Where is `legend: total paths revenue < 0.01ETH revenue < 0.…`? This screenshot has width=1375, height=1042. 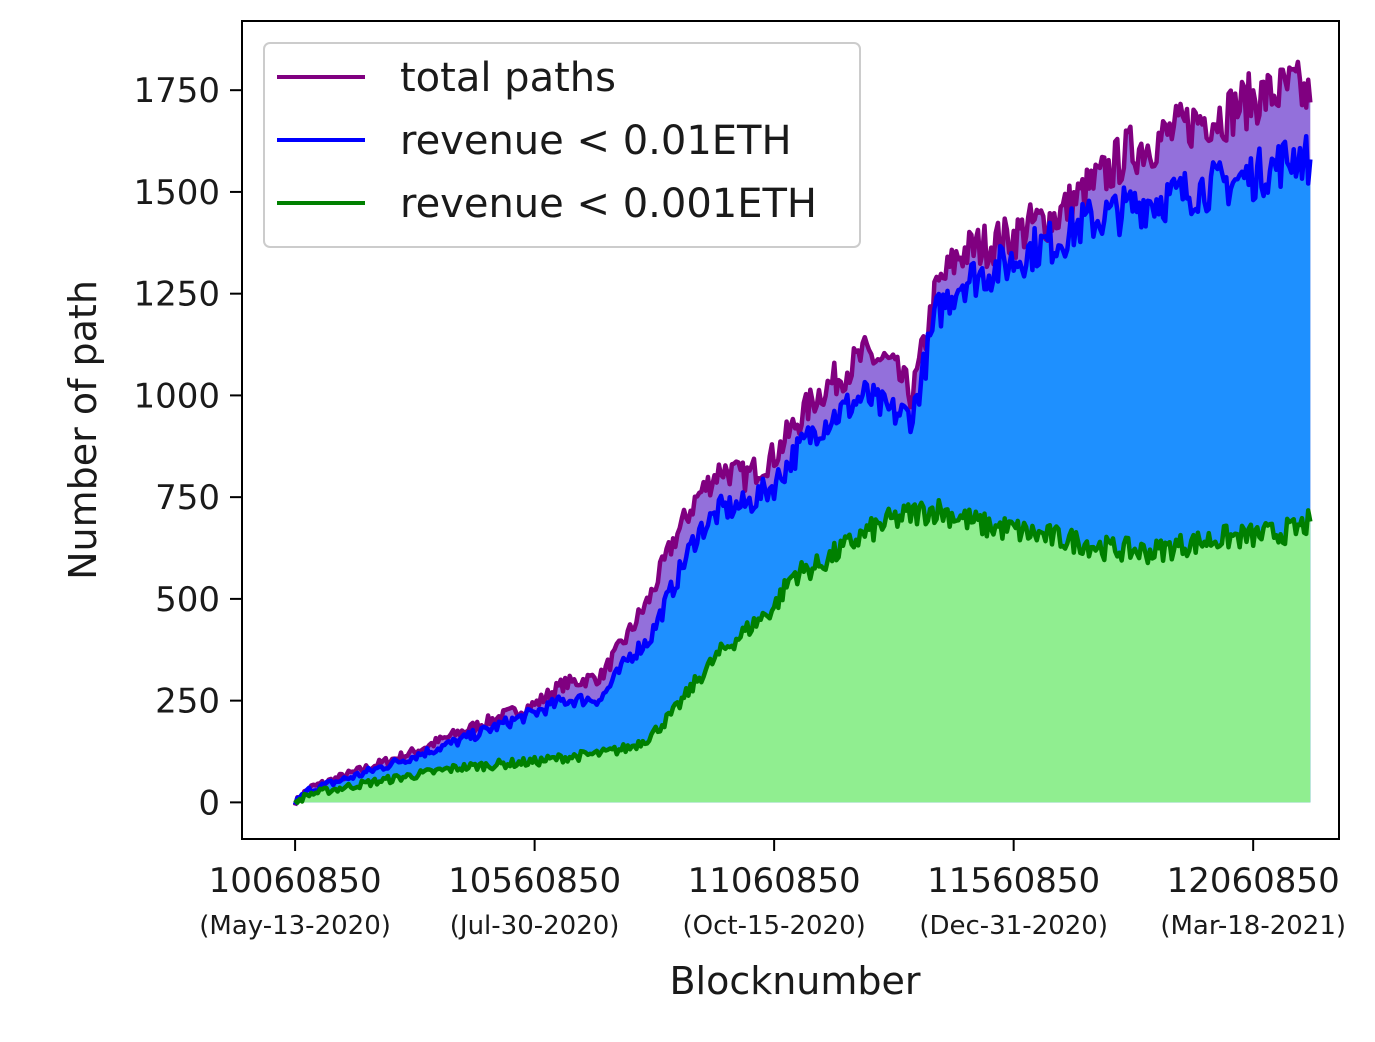
legend: total paths revenue < 0.01ETH revenue < 0.… is located at coordinates (562, 145).